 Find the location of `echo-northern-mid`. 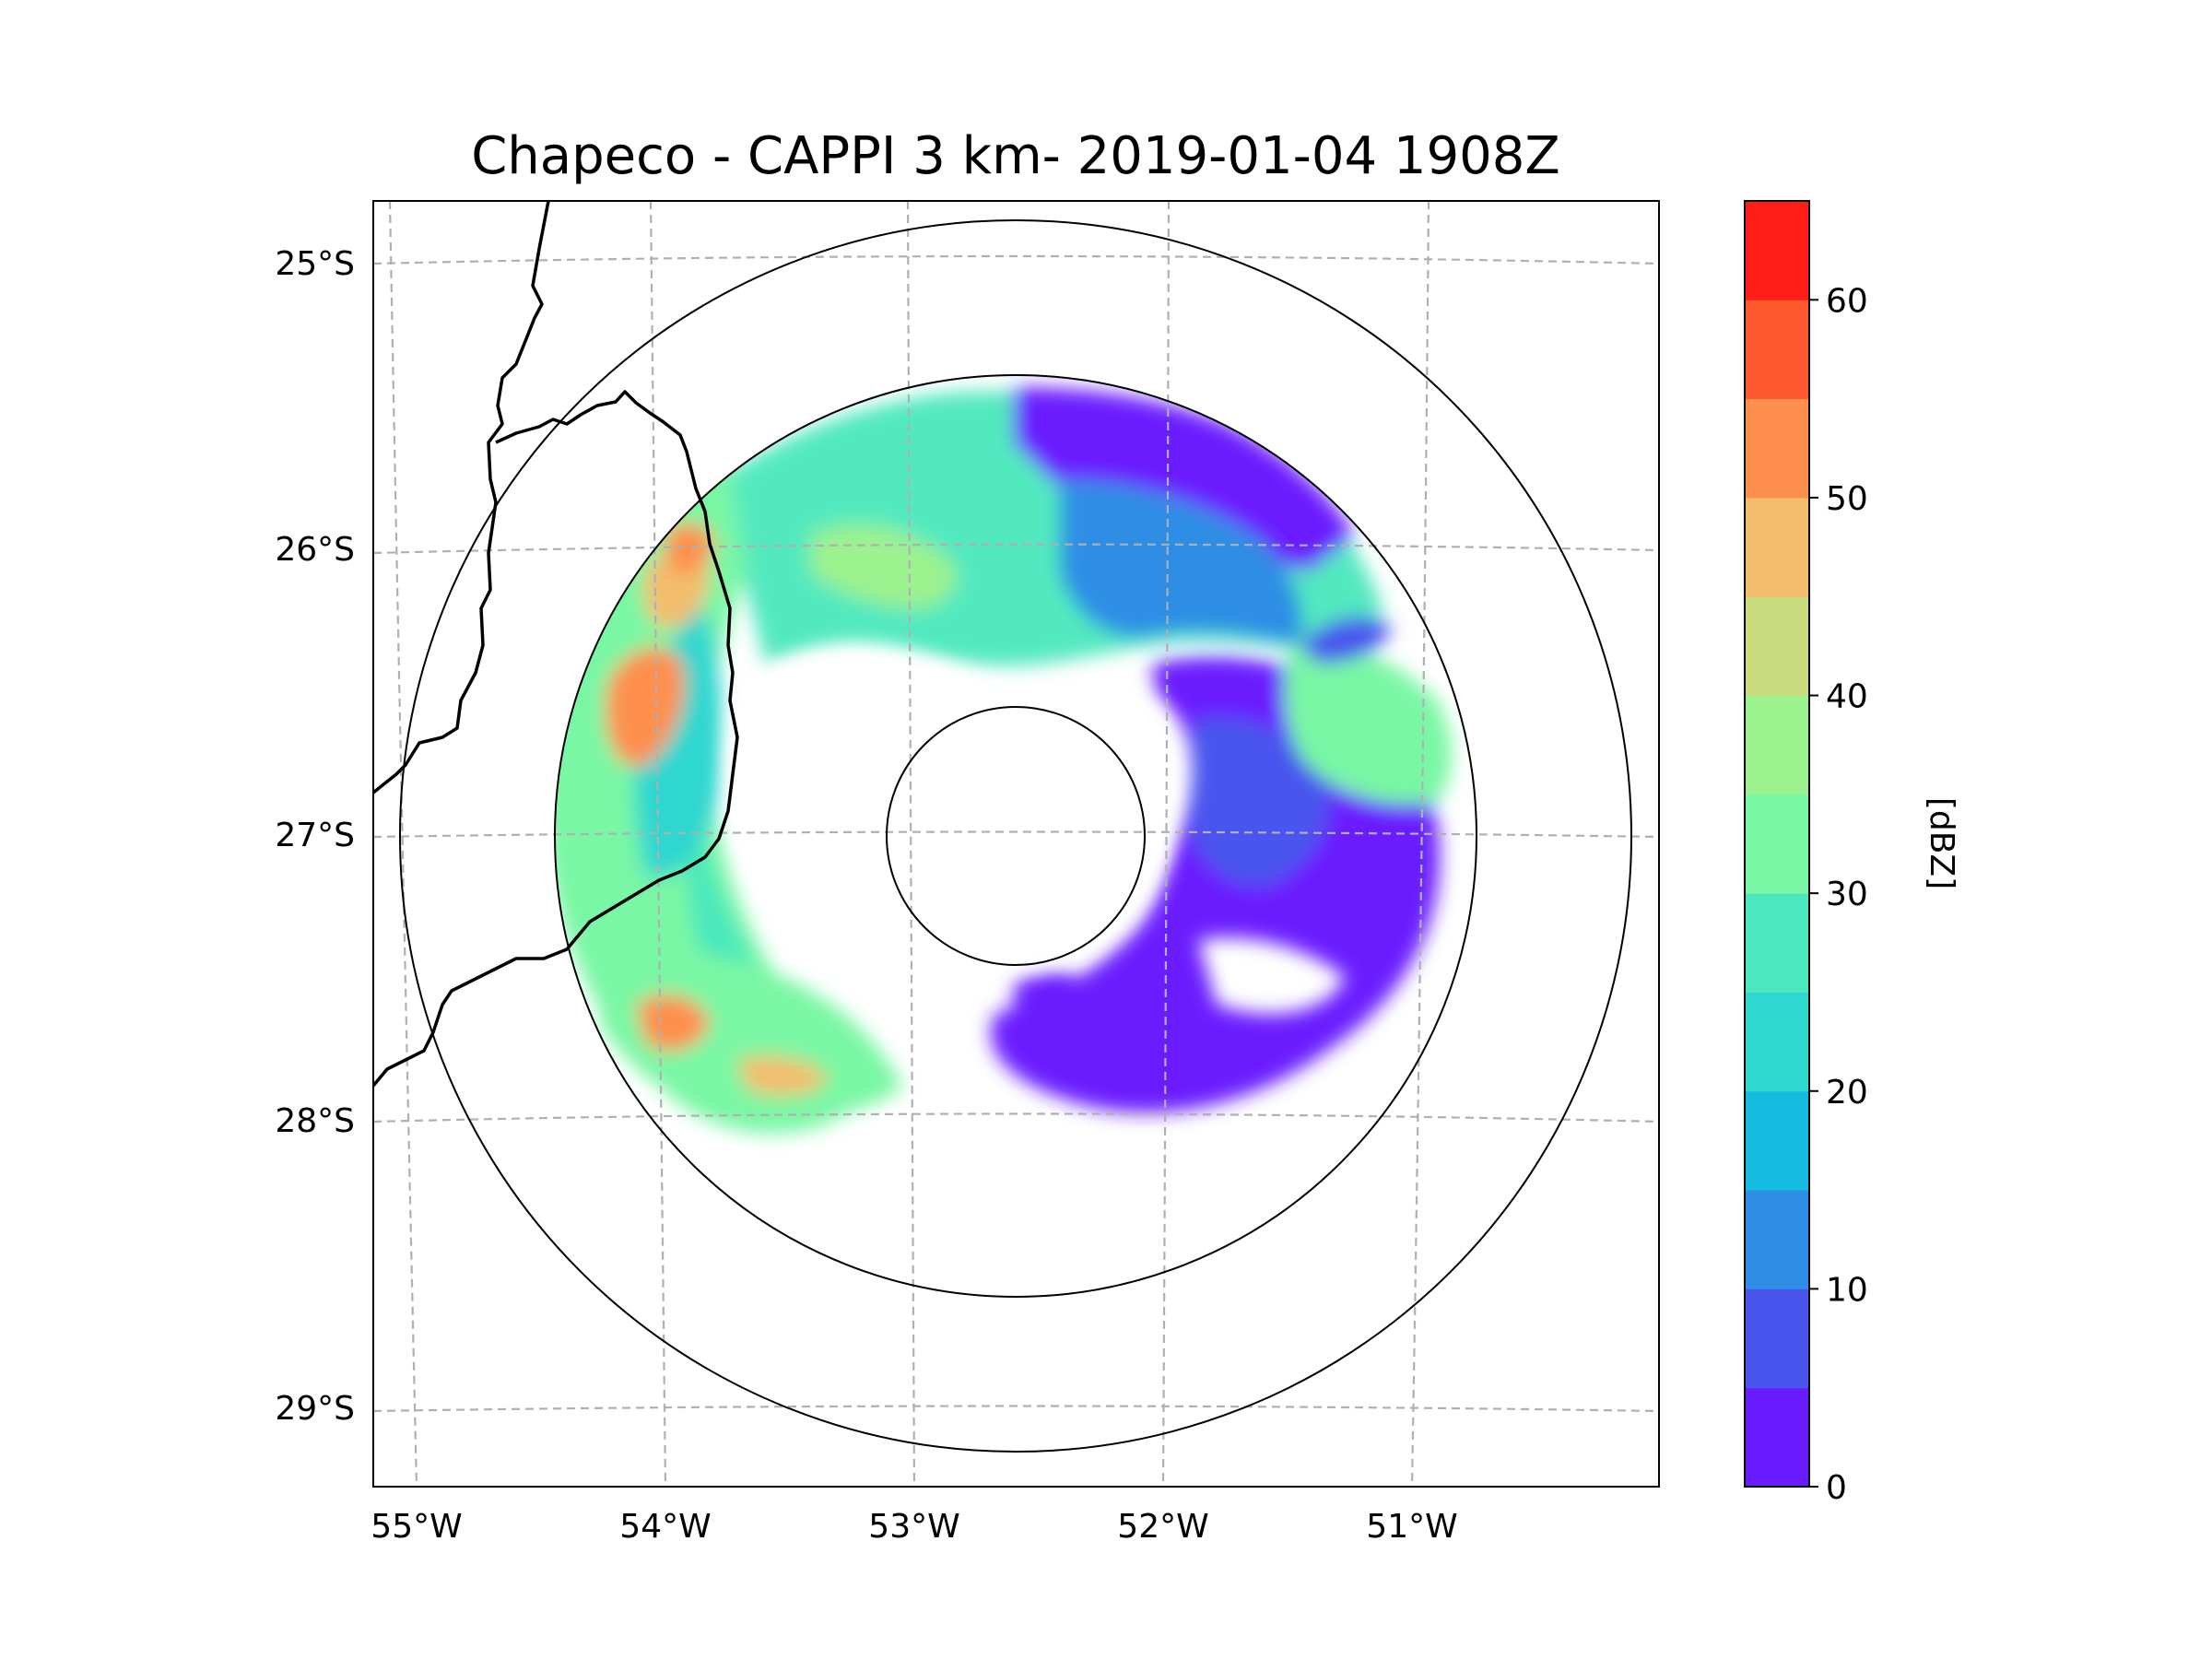

echo-northern-mid is located at coordinates (1181, 562).